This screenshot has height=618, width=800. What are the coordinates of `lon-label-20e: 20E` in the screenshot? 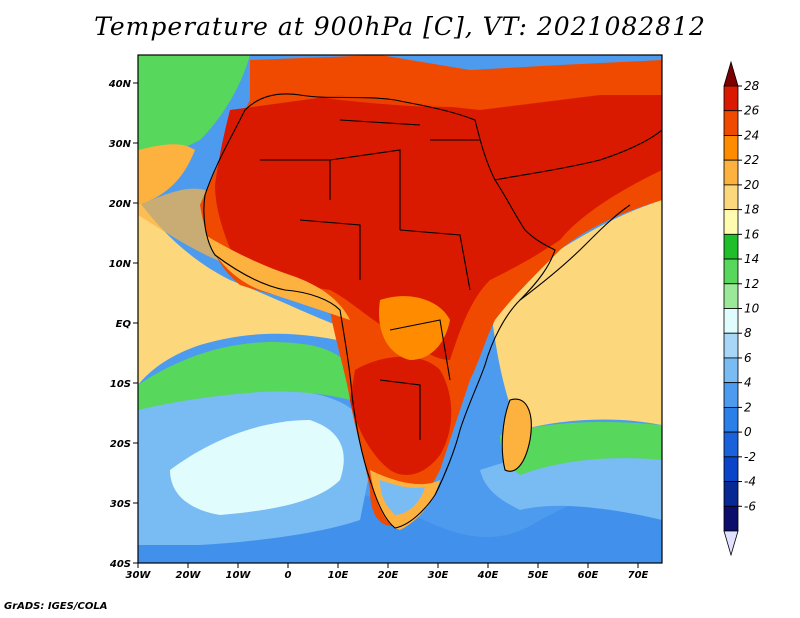 It's located at (388, 575).